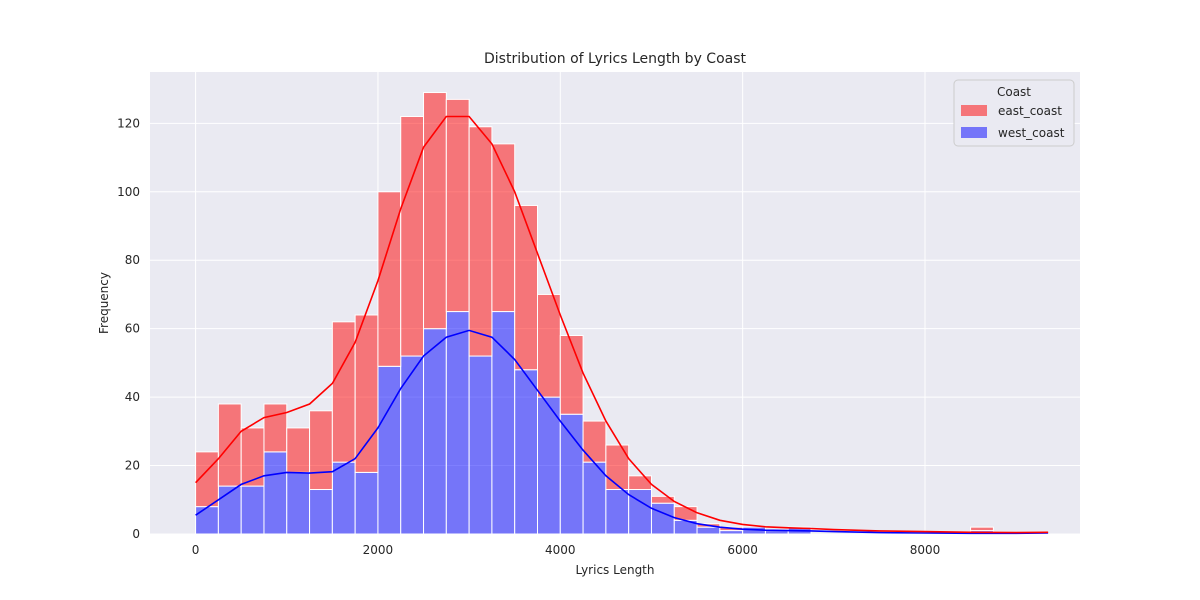 The width and height of the screenshot is (1200, 600). Describe the element at coordinates (1030, 111) in the screenshot. I see `legend-label-east-coast: east_coast` at that location.